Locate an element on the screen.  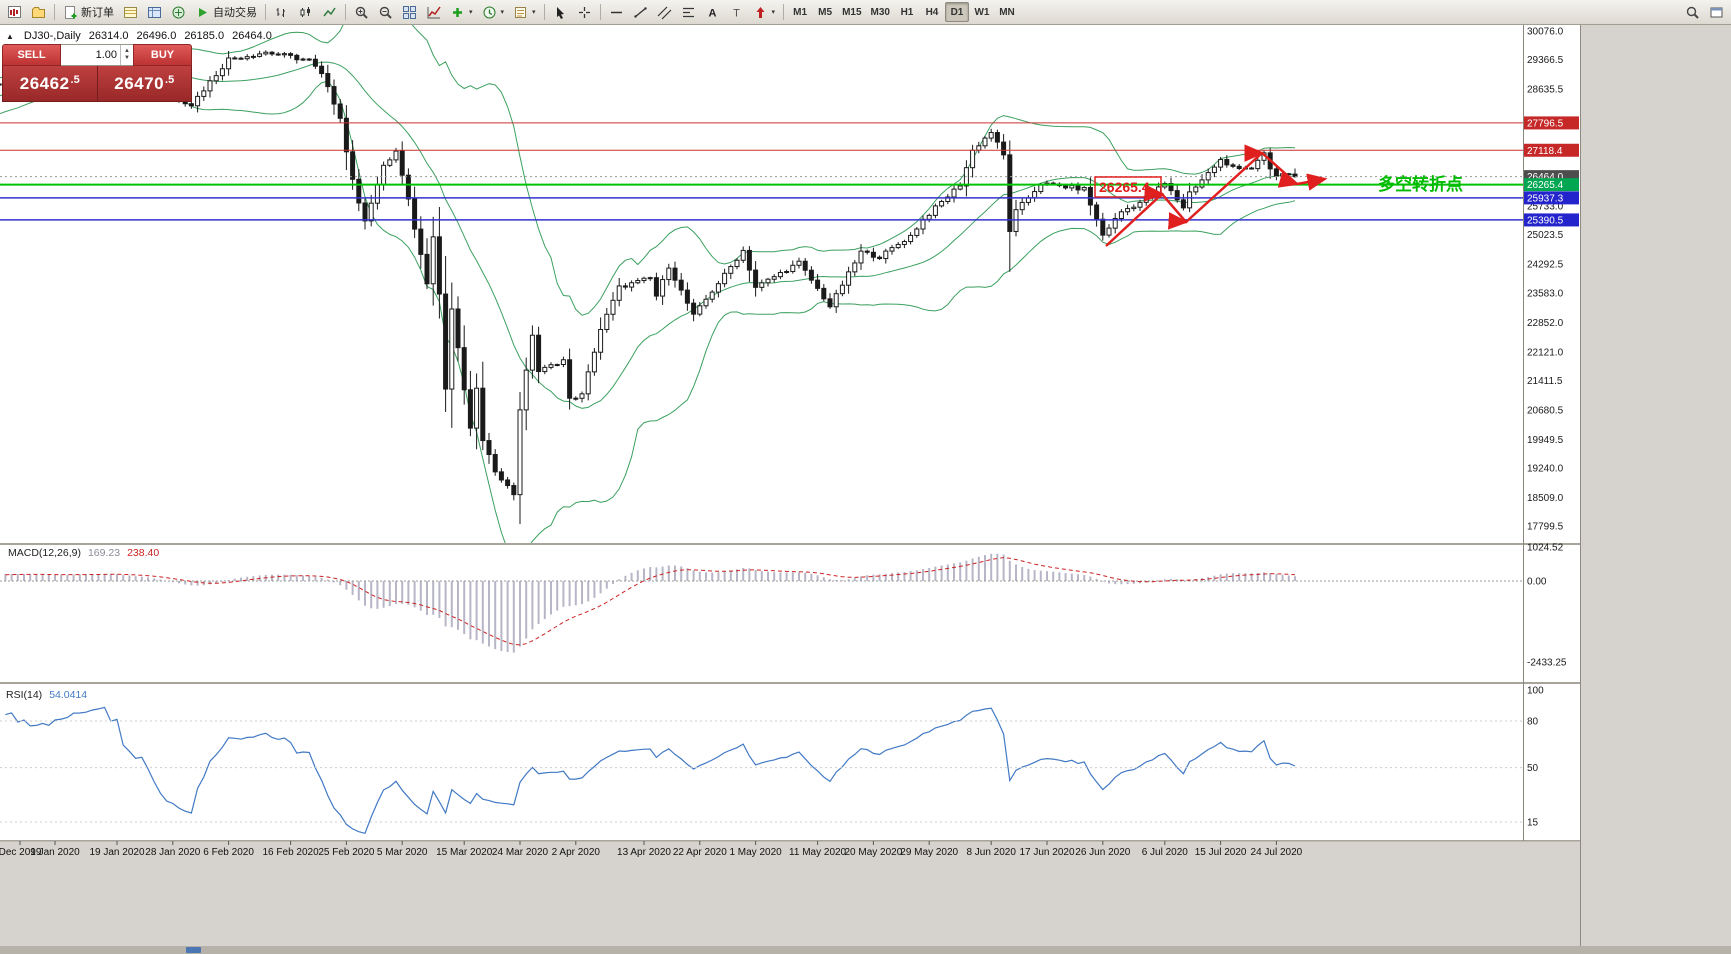
candlestick-chart-button is located at coordinates (305, 12).